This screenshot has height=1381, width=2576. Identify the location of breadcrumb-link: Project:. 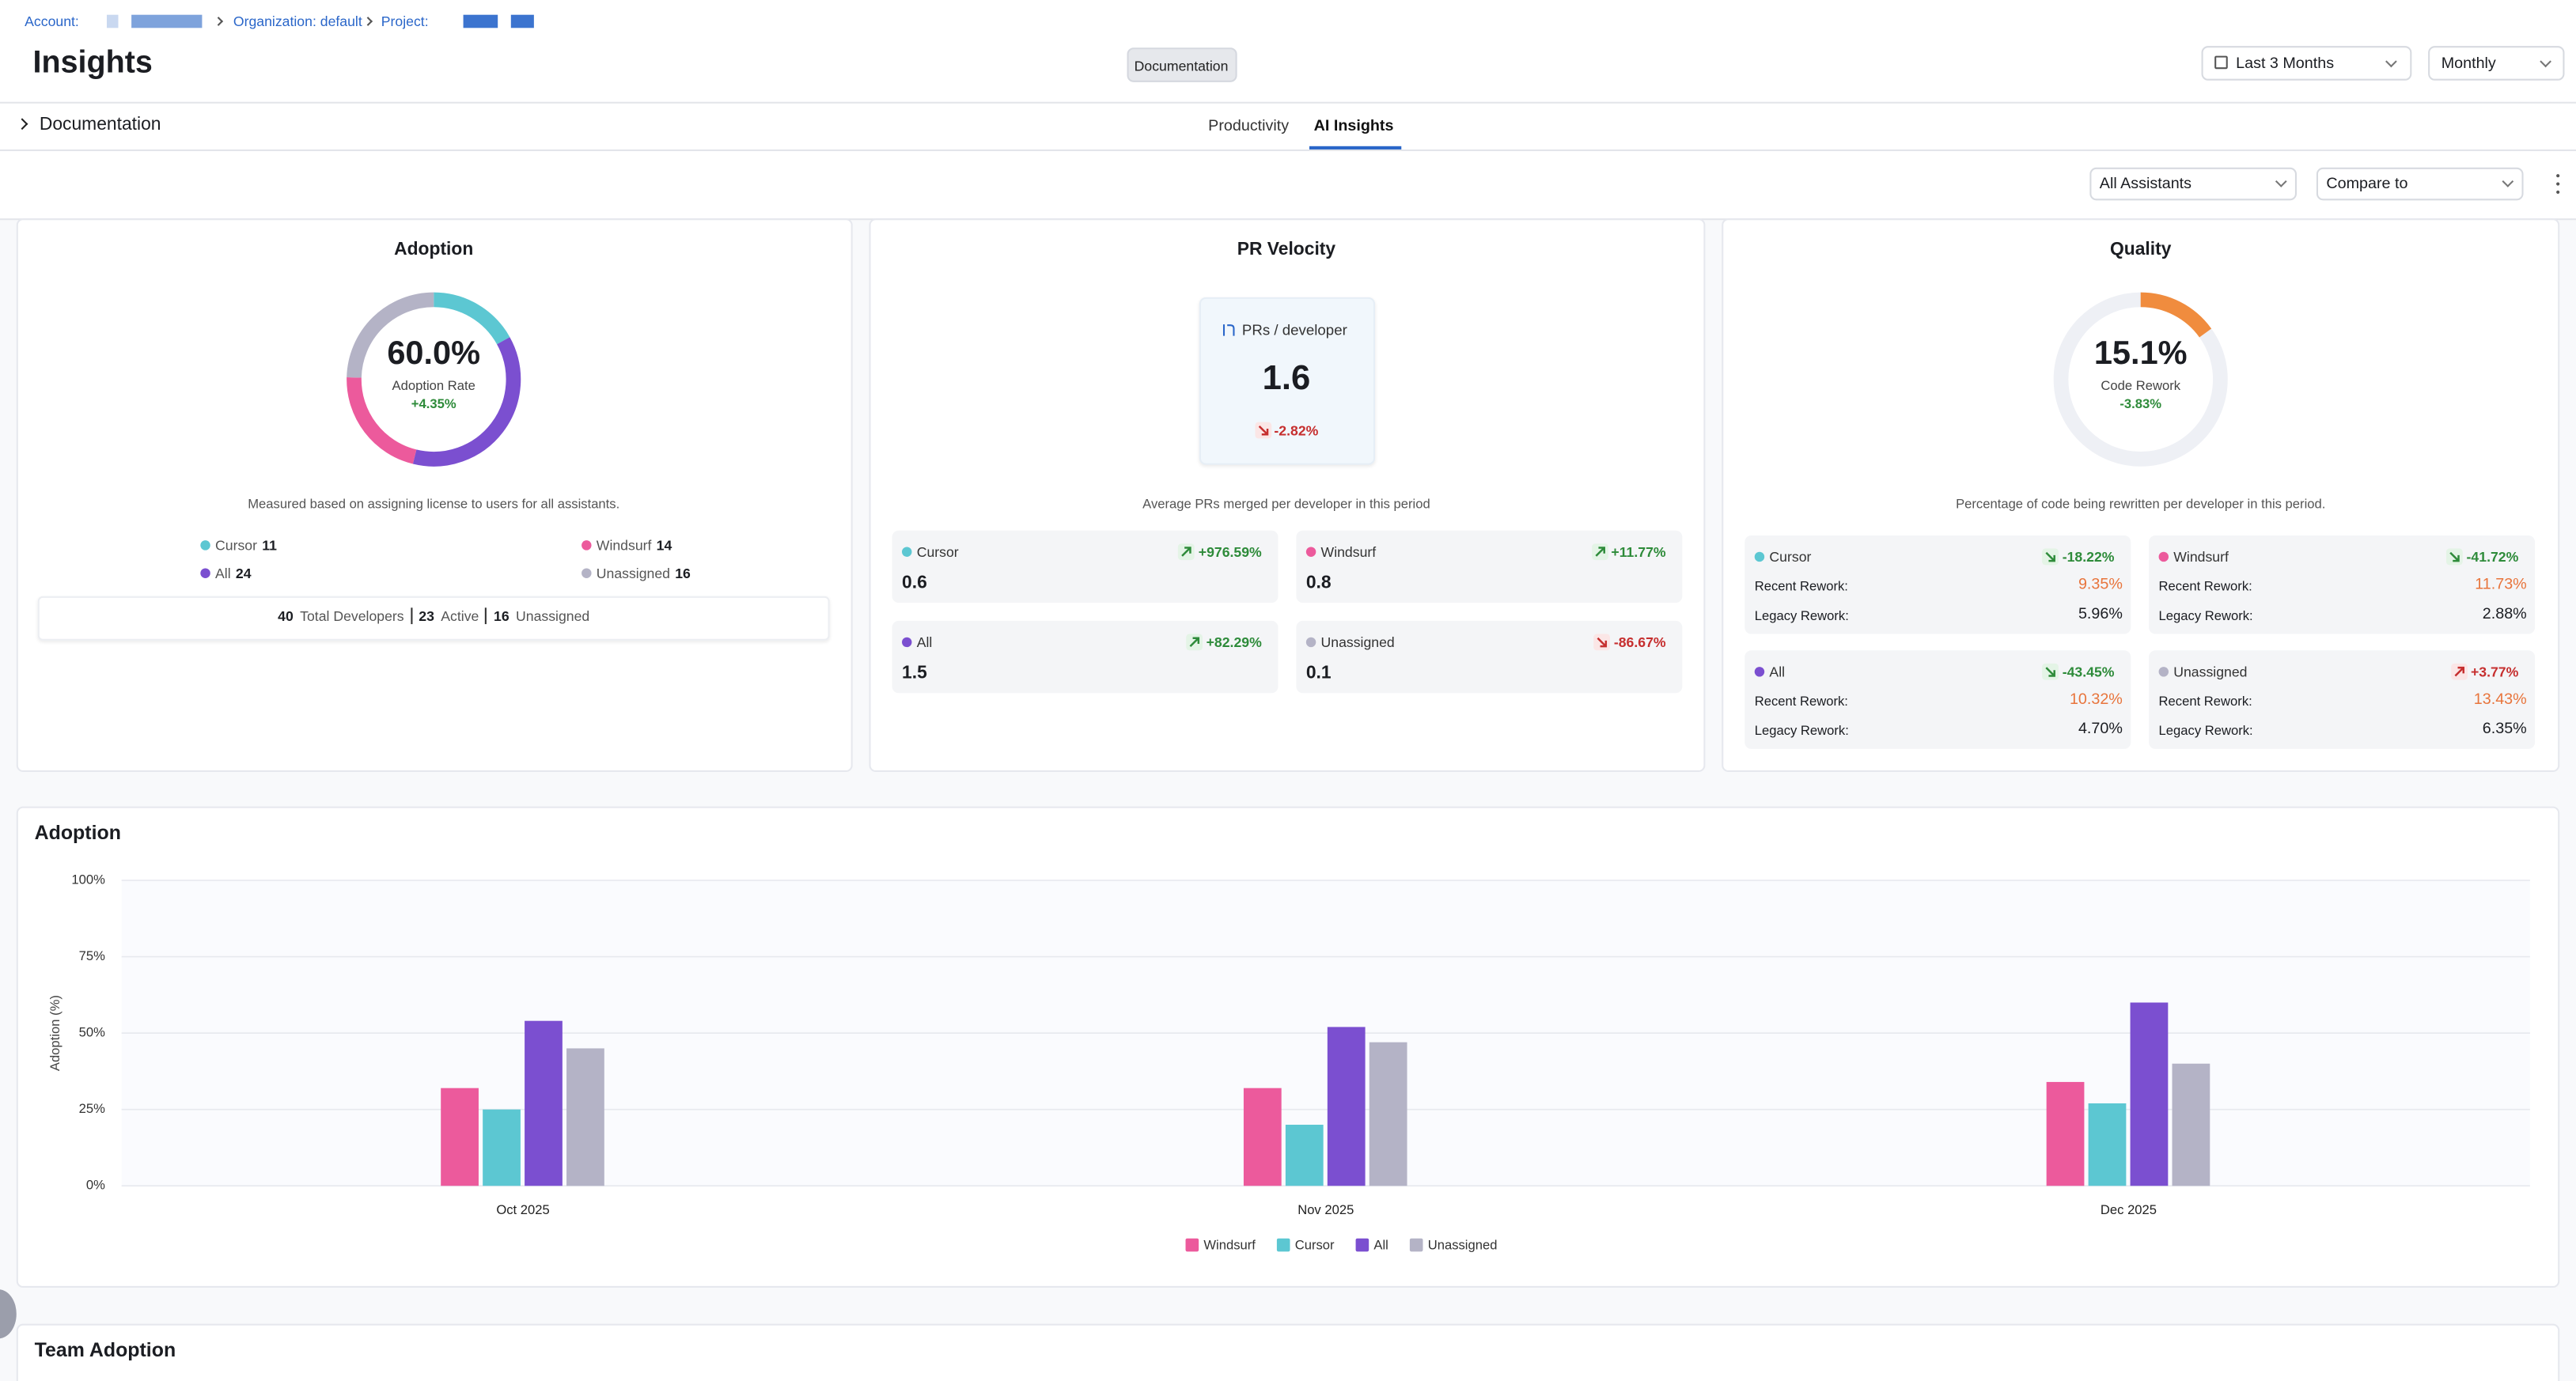
(405, 21).